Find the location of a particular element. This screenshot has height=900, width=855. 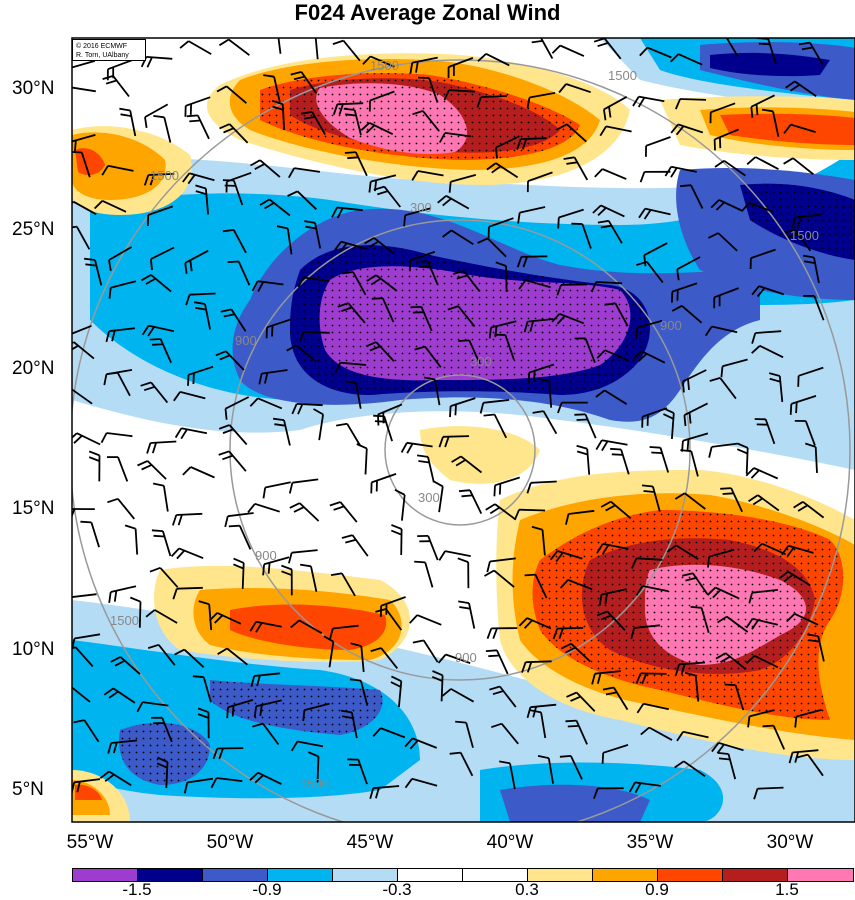

legend-swatch is located at coordinates (365, 875).